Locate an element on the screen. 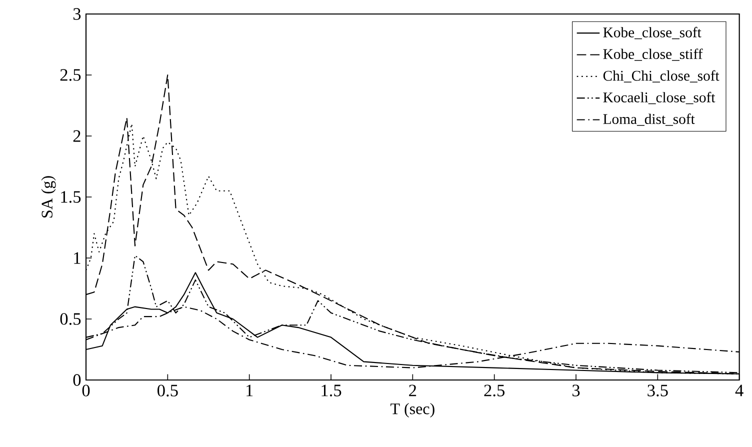 The width and height of the screenshot is (752, 447). x-tick-label: 0 is located at coordinates (86, 390).